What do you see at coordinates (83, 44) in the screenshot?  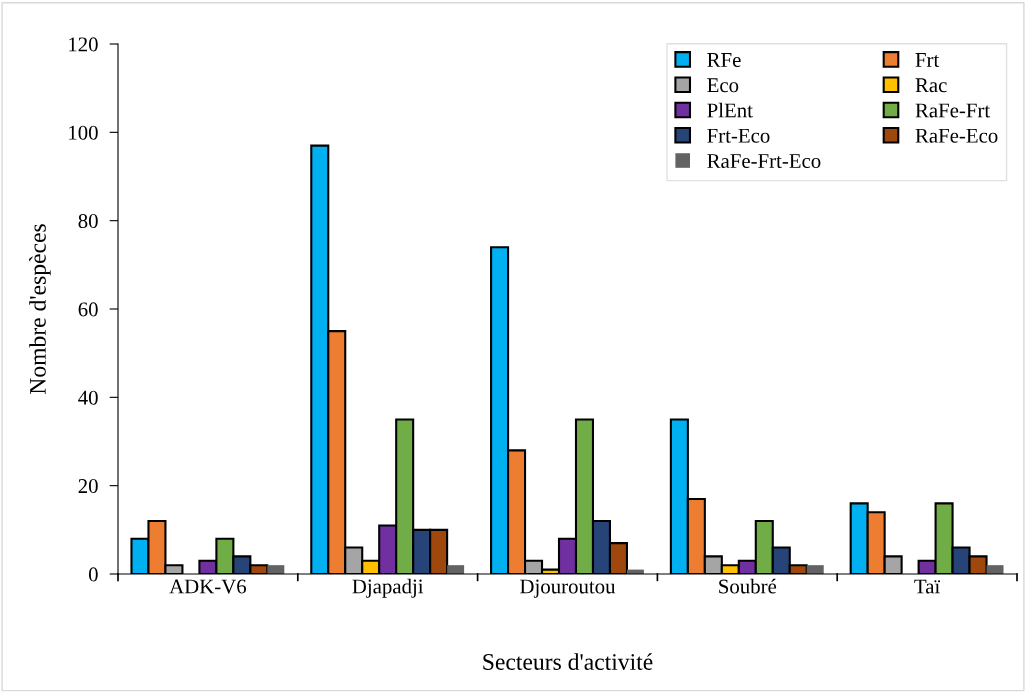 I see `y-tick-label: 120` at bounding box center [83, 44].